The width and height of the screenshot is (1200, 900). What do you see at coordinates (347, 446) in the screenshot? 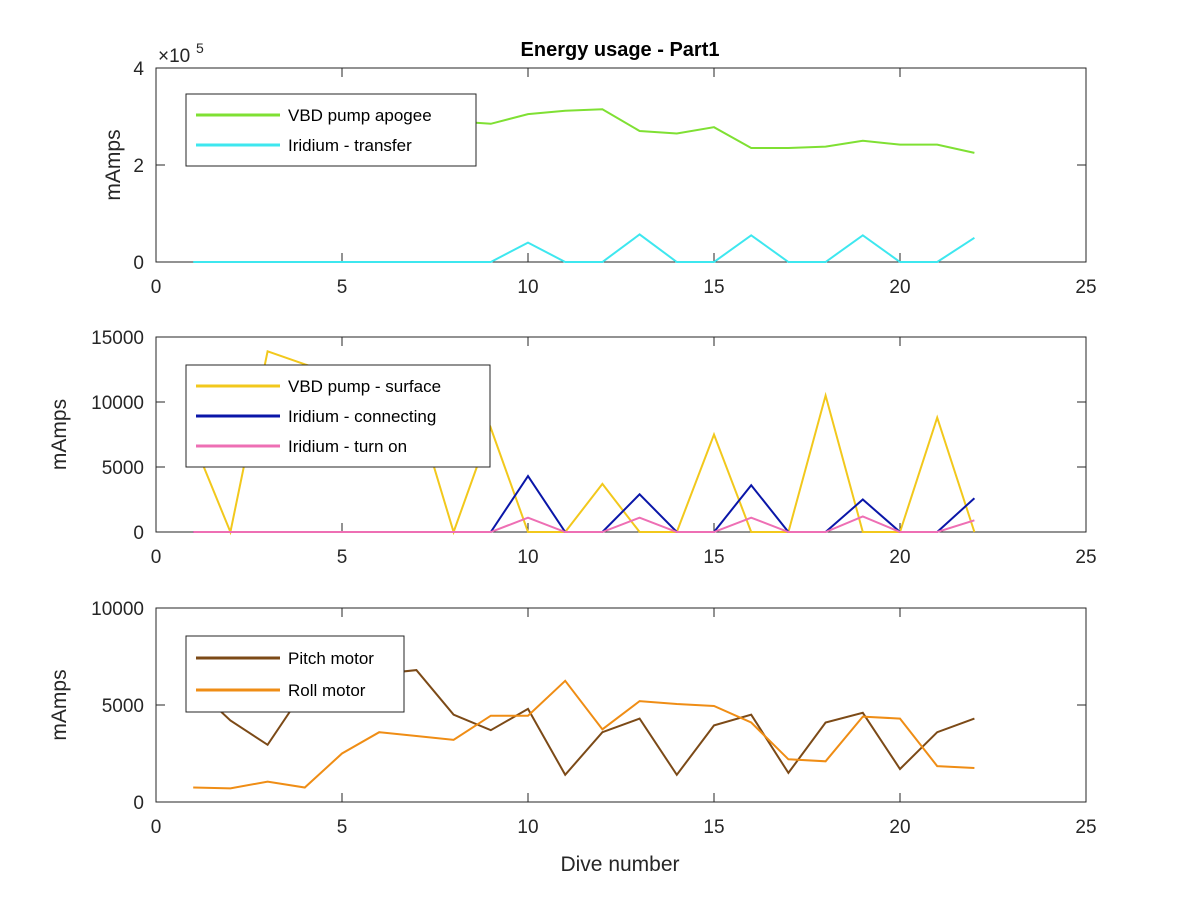
I see `legend-label: Iridium - turn on` at bounding box center [347, 446].